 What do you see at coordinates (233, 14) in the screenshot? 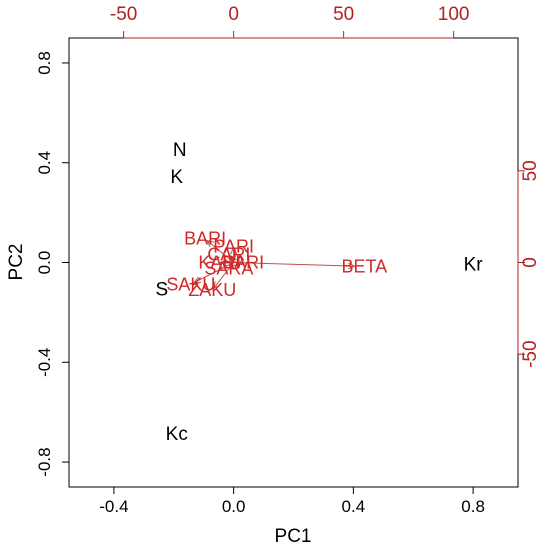
I see `secondary-x-tick-label: 0` at bounding box center [233, 14].